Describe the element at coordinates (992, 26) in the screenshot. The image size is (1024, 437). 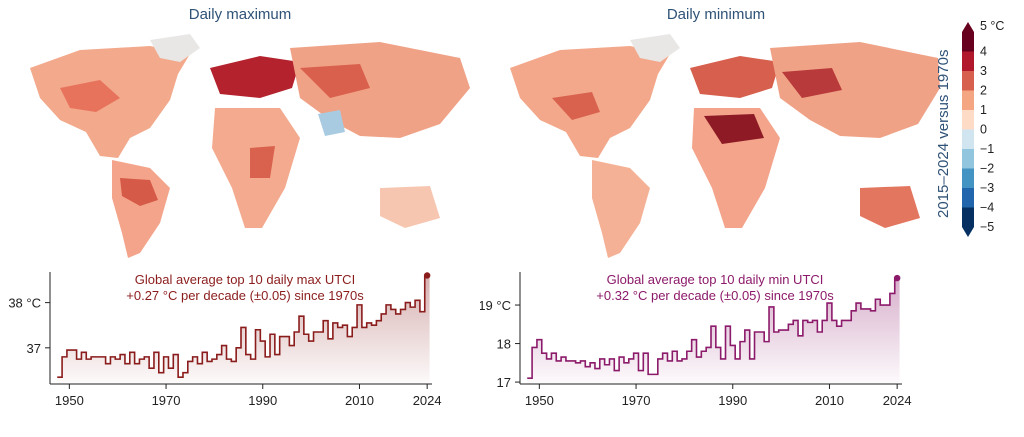
I see `colorbar-label: 5 °C` at that location.